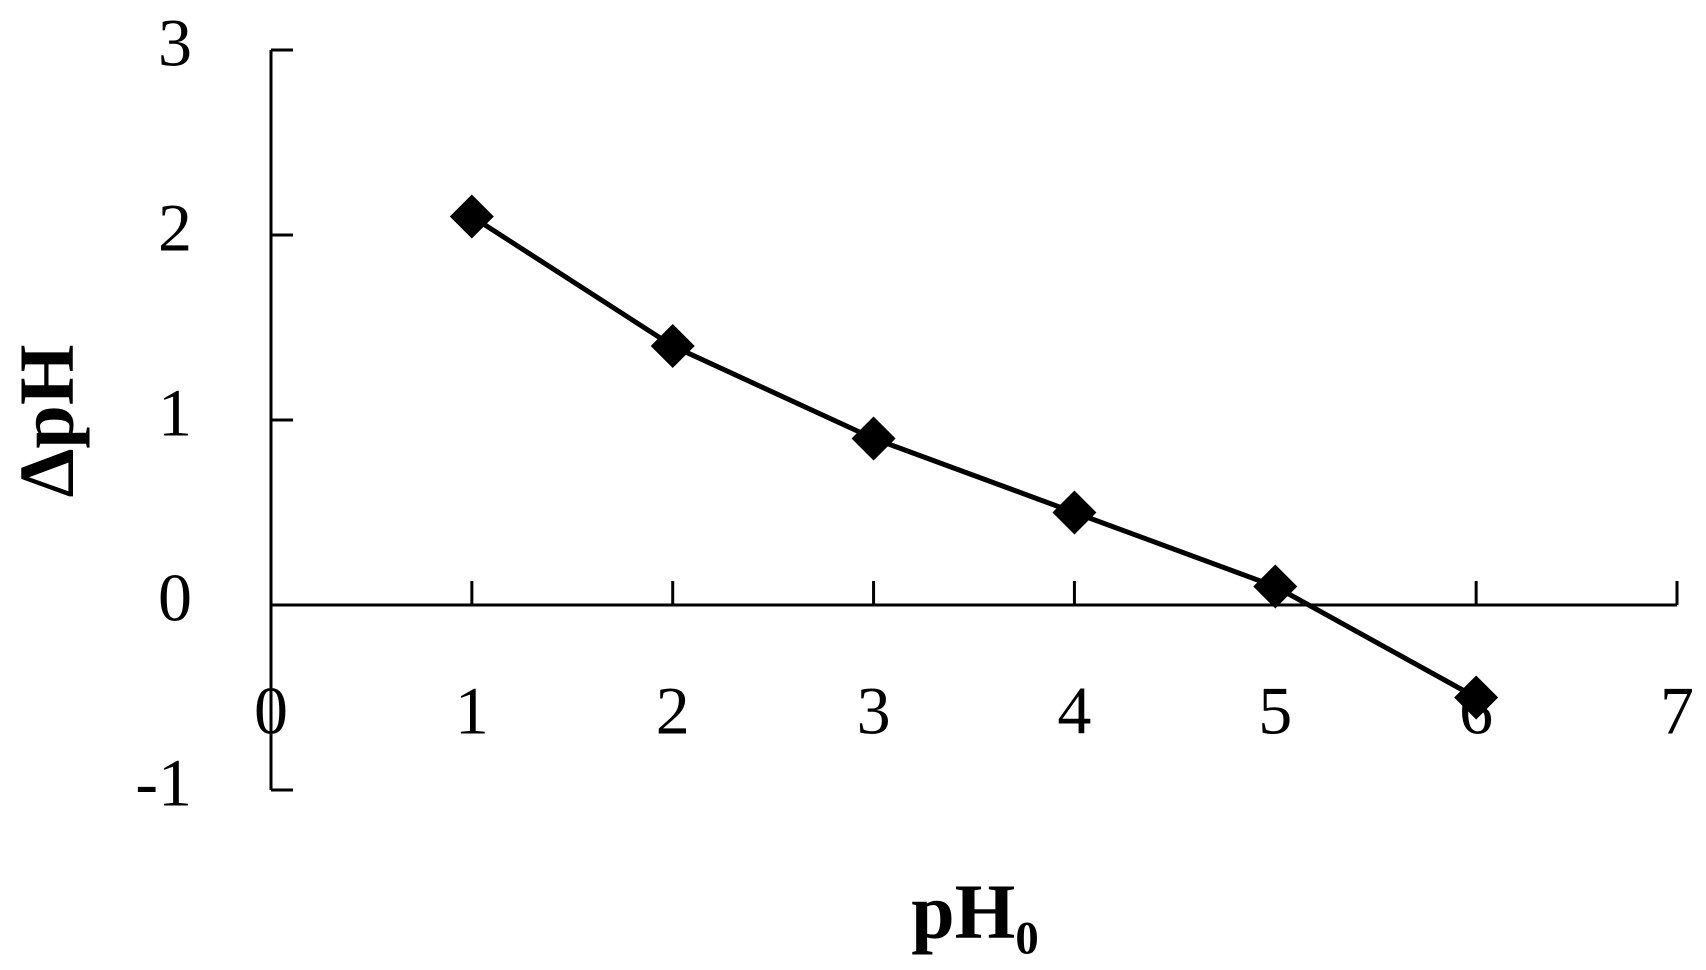 Image resolution: width=1706 pixels, height=970 pixels. Describe the element at coordinates (175, 413) in the screenshot. I see `y-tick-label: 1` at that location.